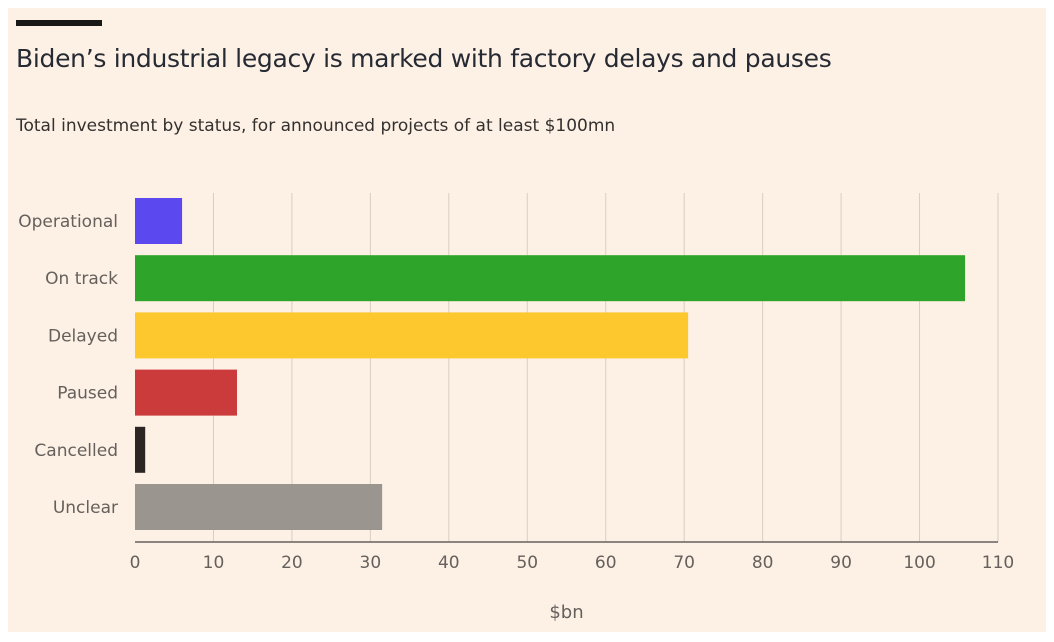 Image resolution: width=1054 pixels, height=642 pixels. I want to click on bar-paused, so click(186, 392).